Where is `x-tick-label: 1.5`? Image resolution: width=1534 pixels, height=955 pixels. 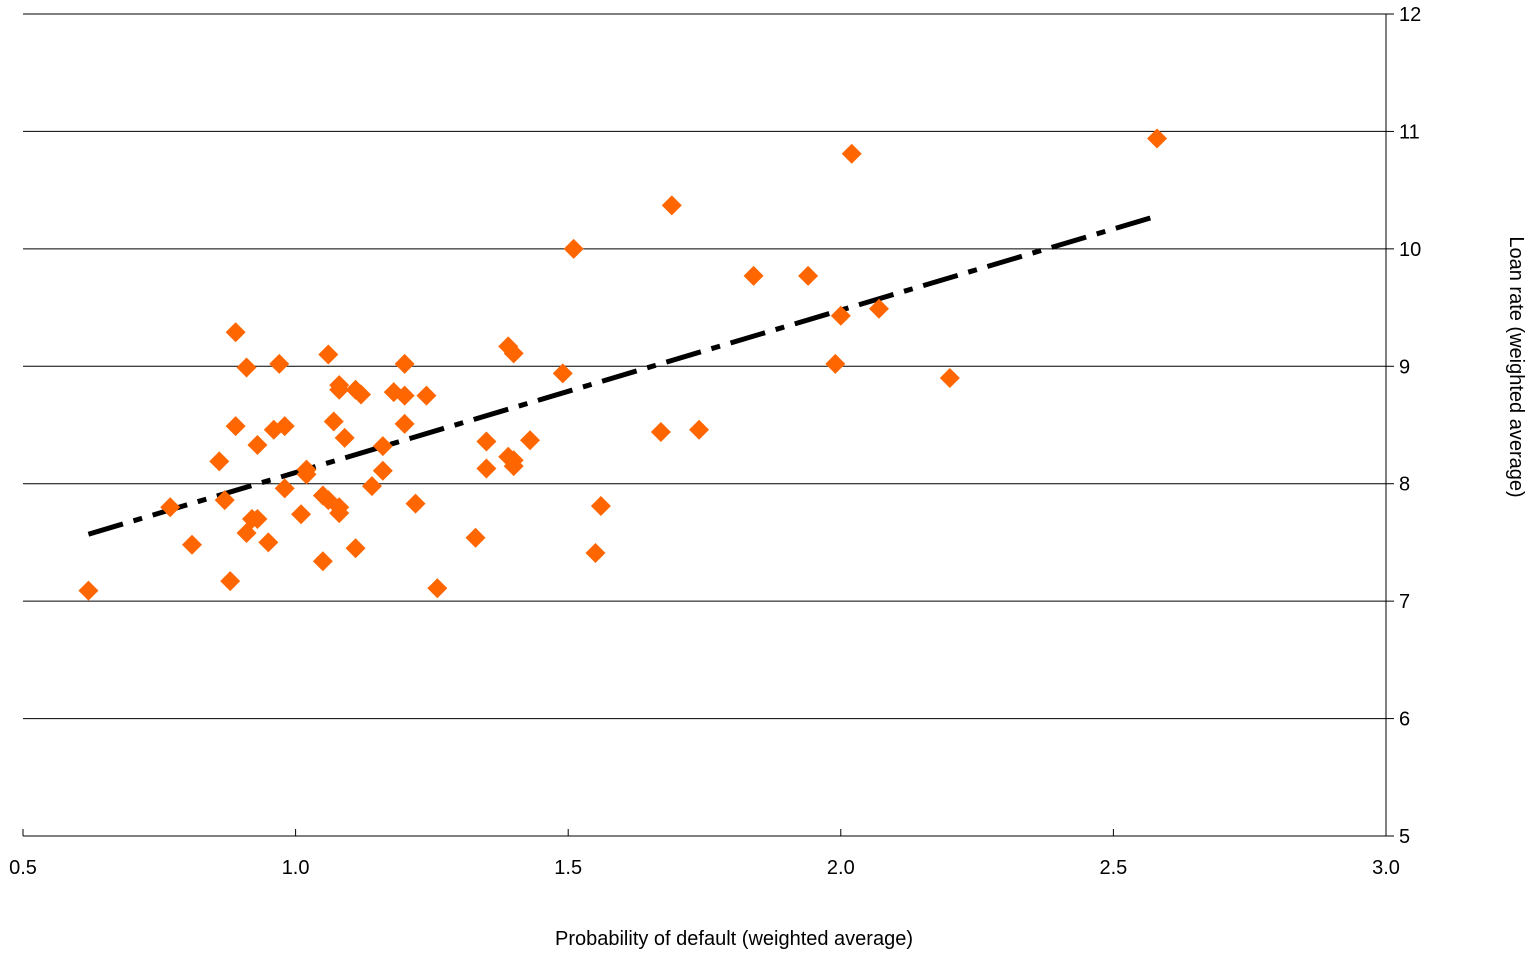
x-tick-label: 1.5 is located at coordinates (568, 868).